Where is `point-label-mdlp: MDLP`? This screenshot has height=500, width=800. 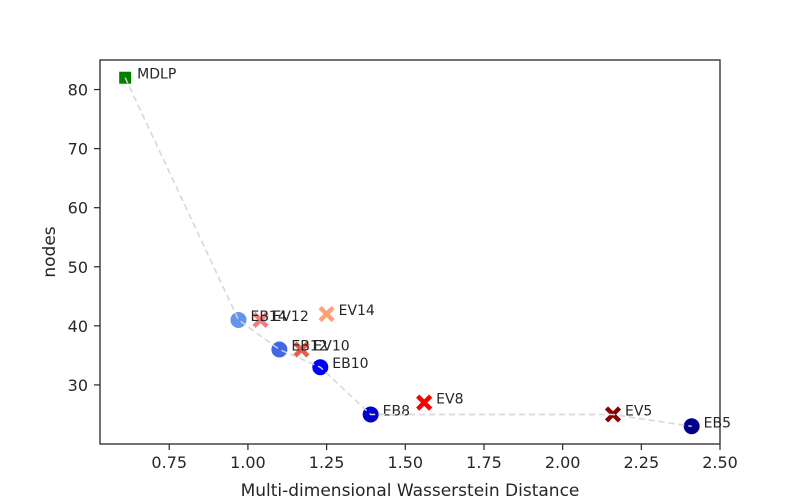 point-label-mdlp: MDLP is located at coordinates (156, 75).